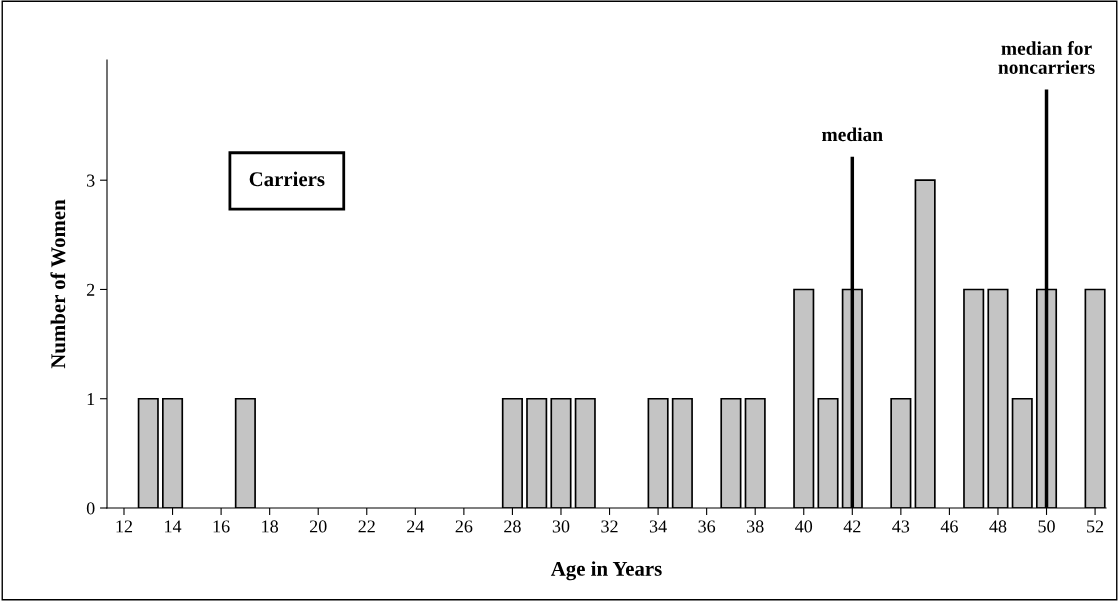  Describe the element at coordinates (221, 526) in the screenshot. I see `x-tick-label: 16` at that location.